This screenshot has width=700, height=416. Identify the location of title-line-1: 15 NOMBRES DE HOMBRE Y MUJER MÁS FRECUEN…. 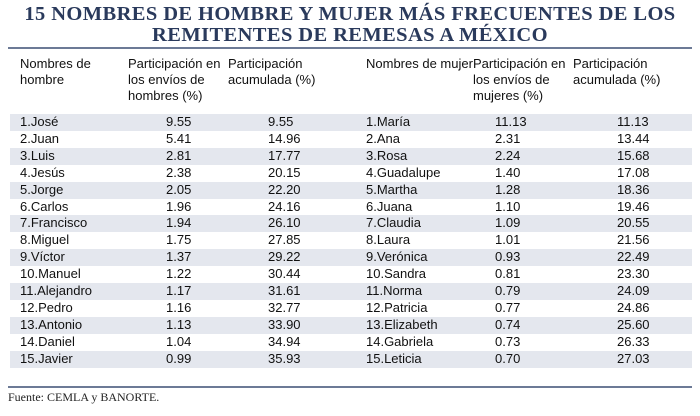
(350, 14).